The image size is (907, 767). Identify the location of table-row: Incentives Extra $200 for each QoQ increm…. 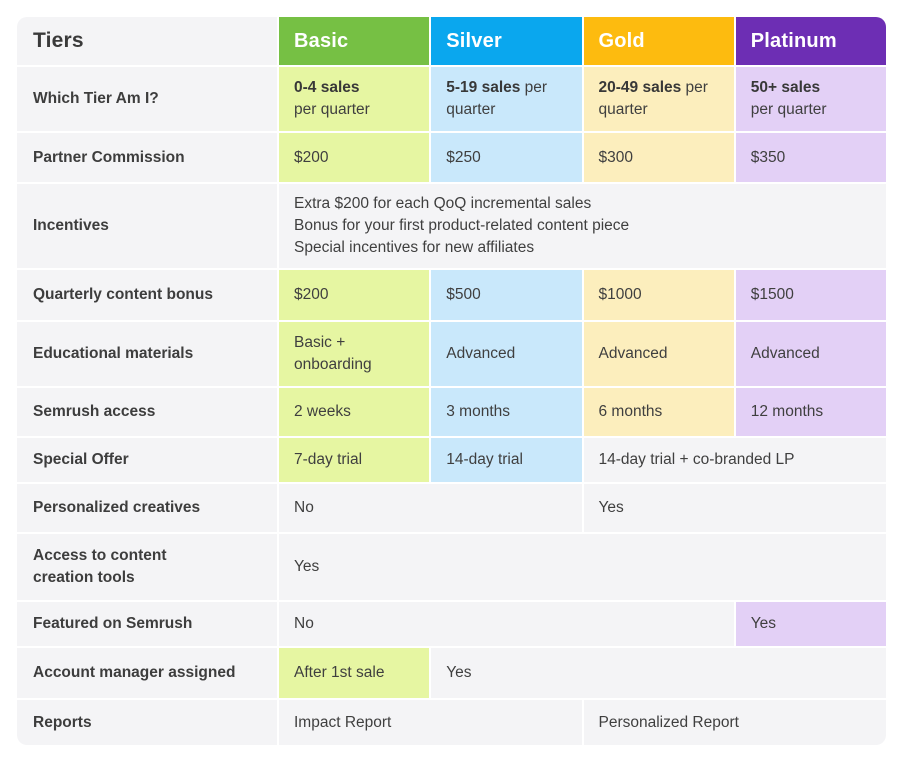
(451, 226).